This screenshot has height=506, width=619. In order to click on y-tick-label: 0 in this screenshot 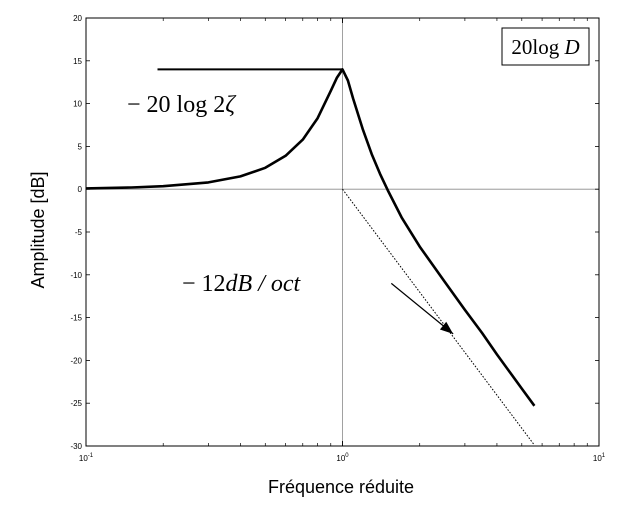, I will do `click(80, 189)`.